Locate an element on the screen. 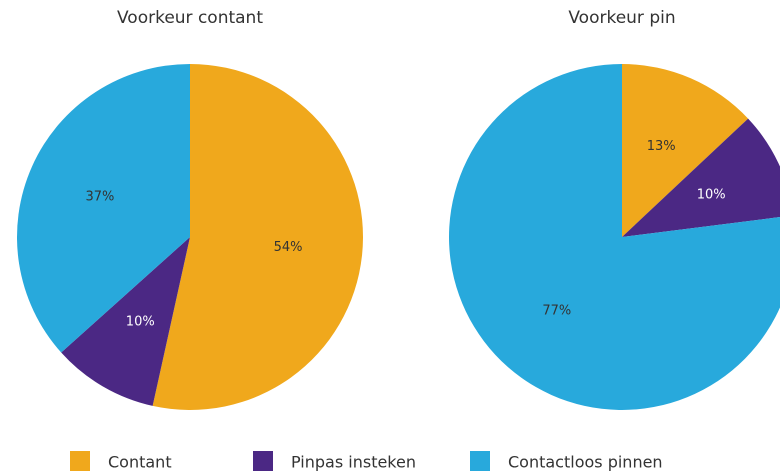 The image size is (780, 475). value-label: 77% is located at coordinates (556, 310).